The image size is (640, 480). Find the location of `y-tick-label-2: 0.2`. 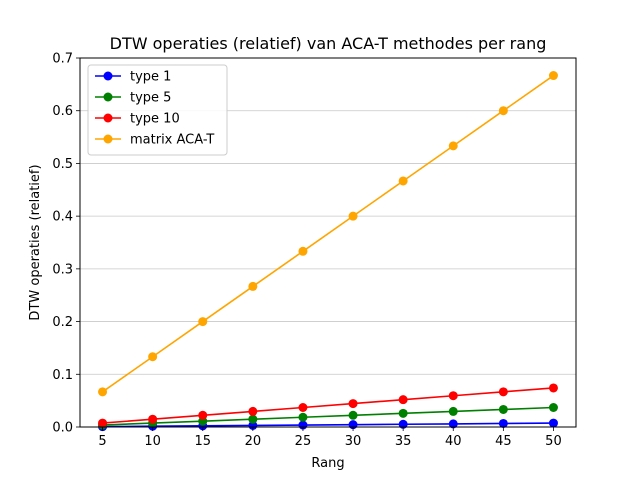

y-tick-label-2: 0.2 is located at coordinates (62, 322).